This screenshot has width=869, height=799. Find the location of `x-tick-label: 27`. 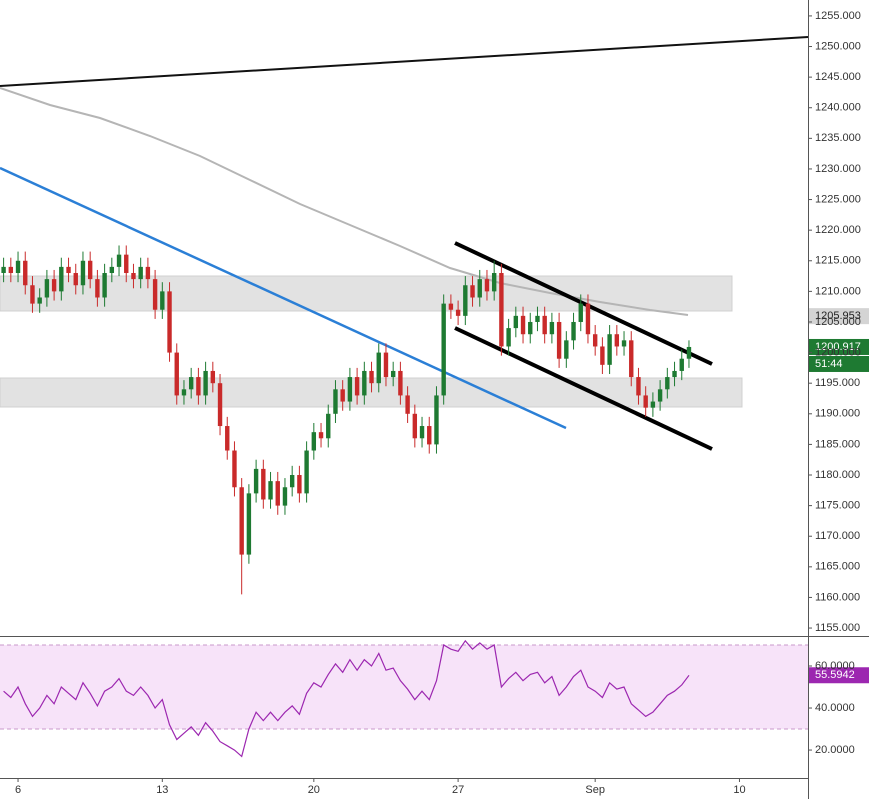

x-tick-label: 27 is located at coordinates (458, 790).